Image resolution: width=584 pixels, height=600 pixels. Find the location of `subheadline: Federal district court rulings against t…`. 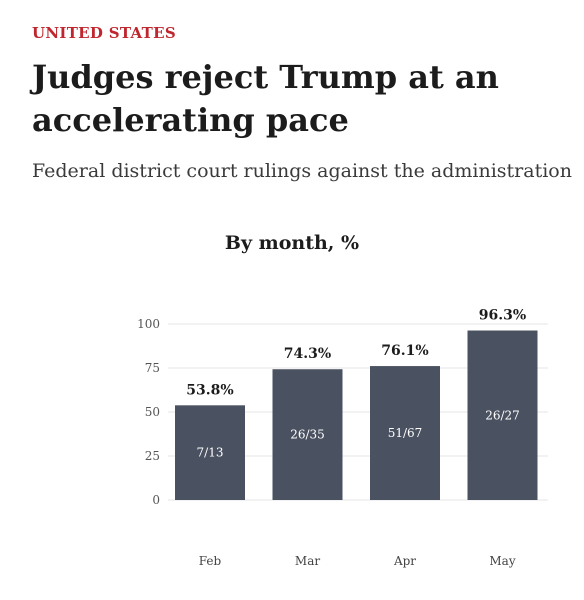

subheadline: Federal district court rulings against t… is located at coordinates (302, 171).